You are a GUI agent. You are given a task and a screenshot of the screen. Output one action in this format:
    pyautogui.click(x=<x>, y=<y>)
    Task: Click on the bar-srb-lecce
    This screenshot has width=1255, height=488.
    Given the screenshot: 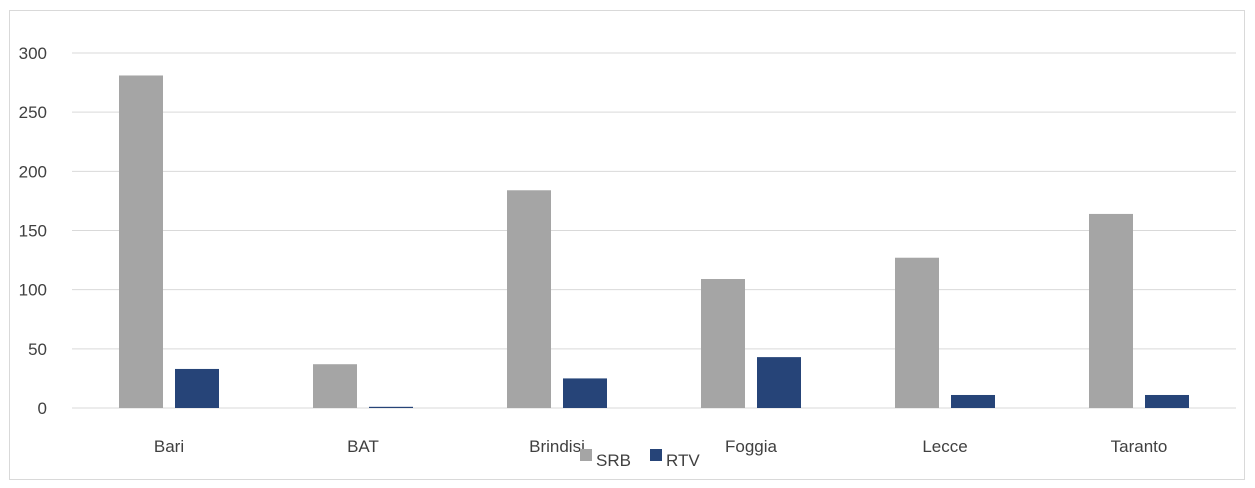 What is the action you would take?
    pyautogui.click(x=917, y=332)
    